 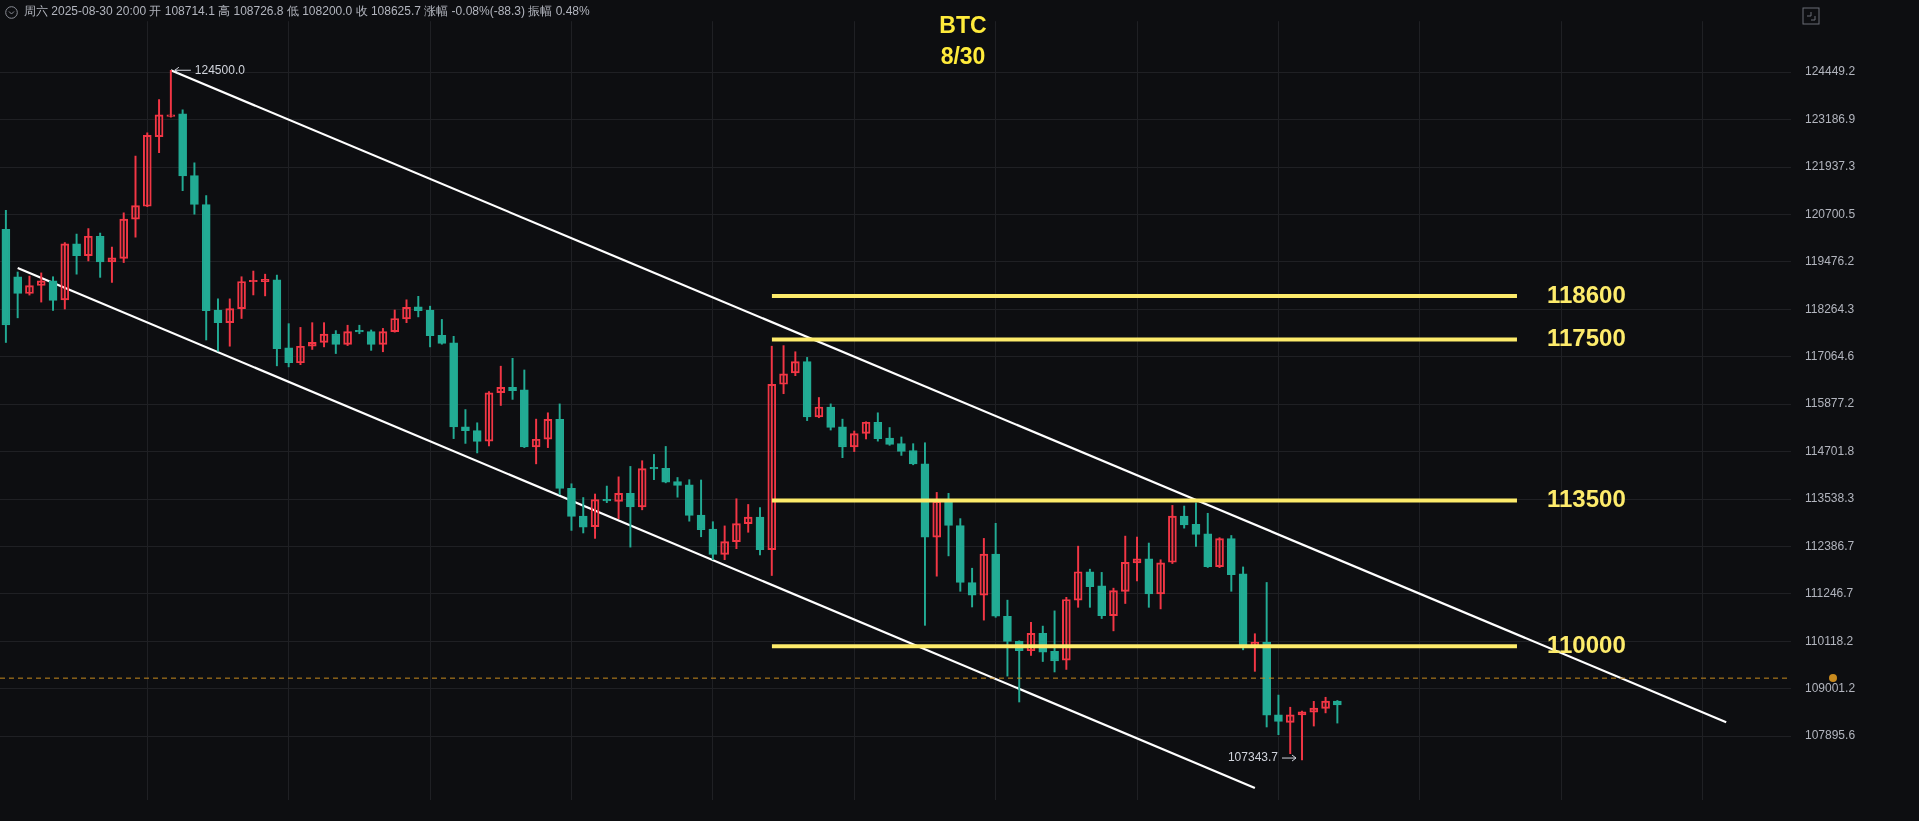 I want to click on y-tick-label: 107895.6, so click(x=1830, y=735).